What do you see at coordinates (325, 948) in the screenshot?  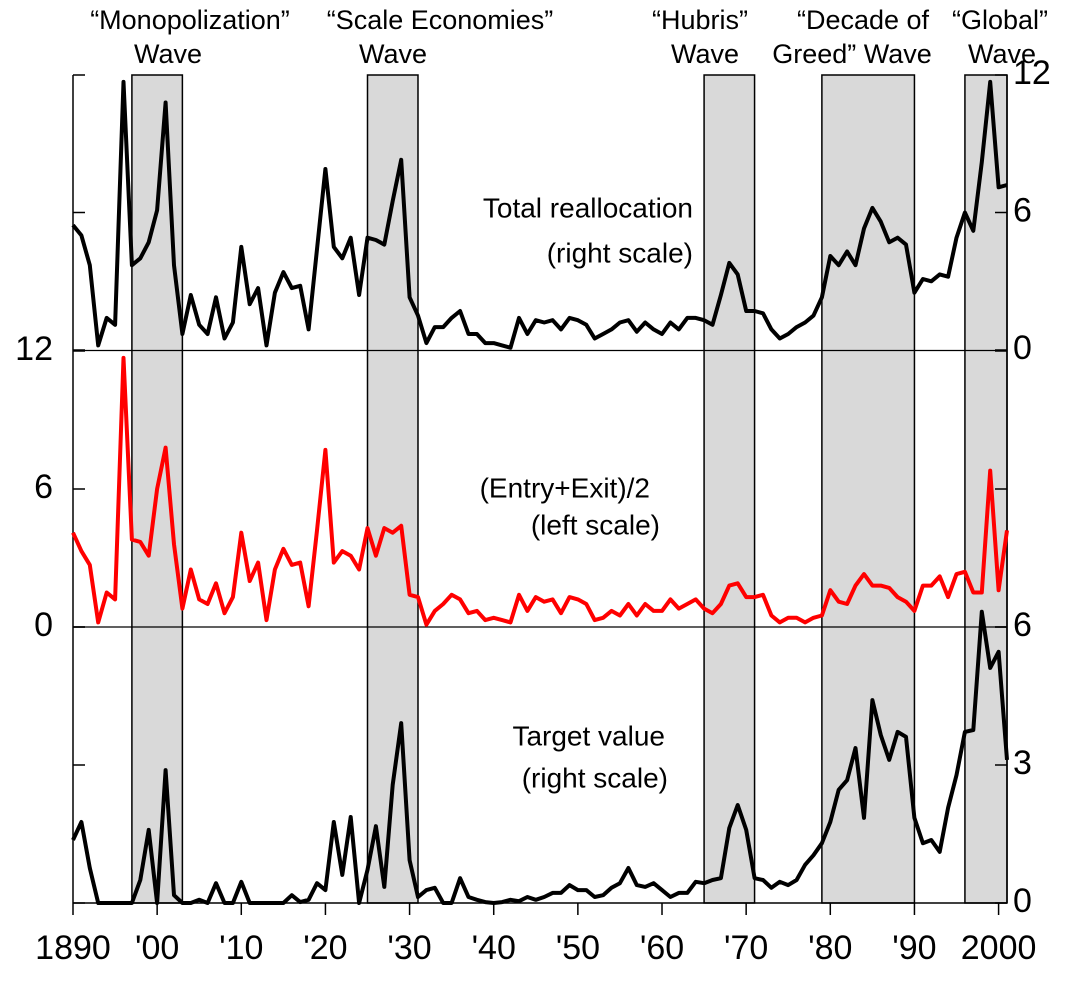 I see `x-tick-label: '20` at bounding box center [325, 948].